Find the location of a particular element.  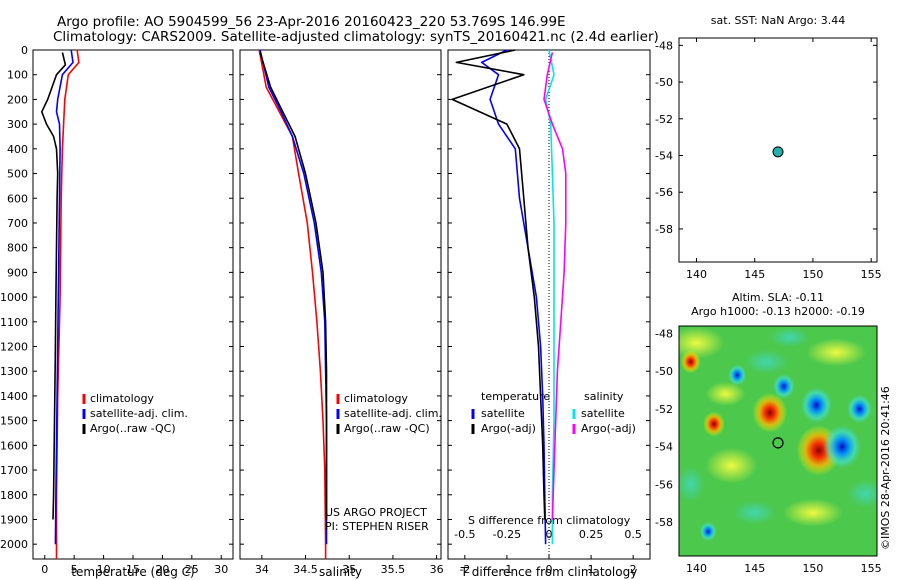

sdiff-line-satellite is located at coordinates (549, 297).